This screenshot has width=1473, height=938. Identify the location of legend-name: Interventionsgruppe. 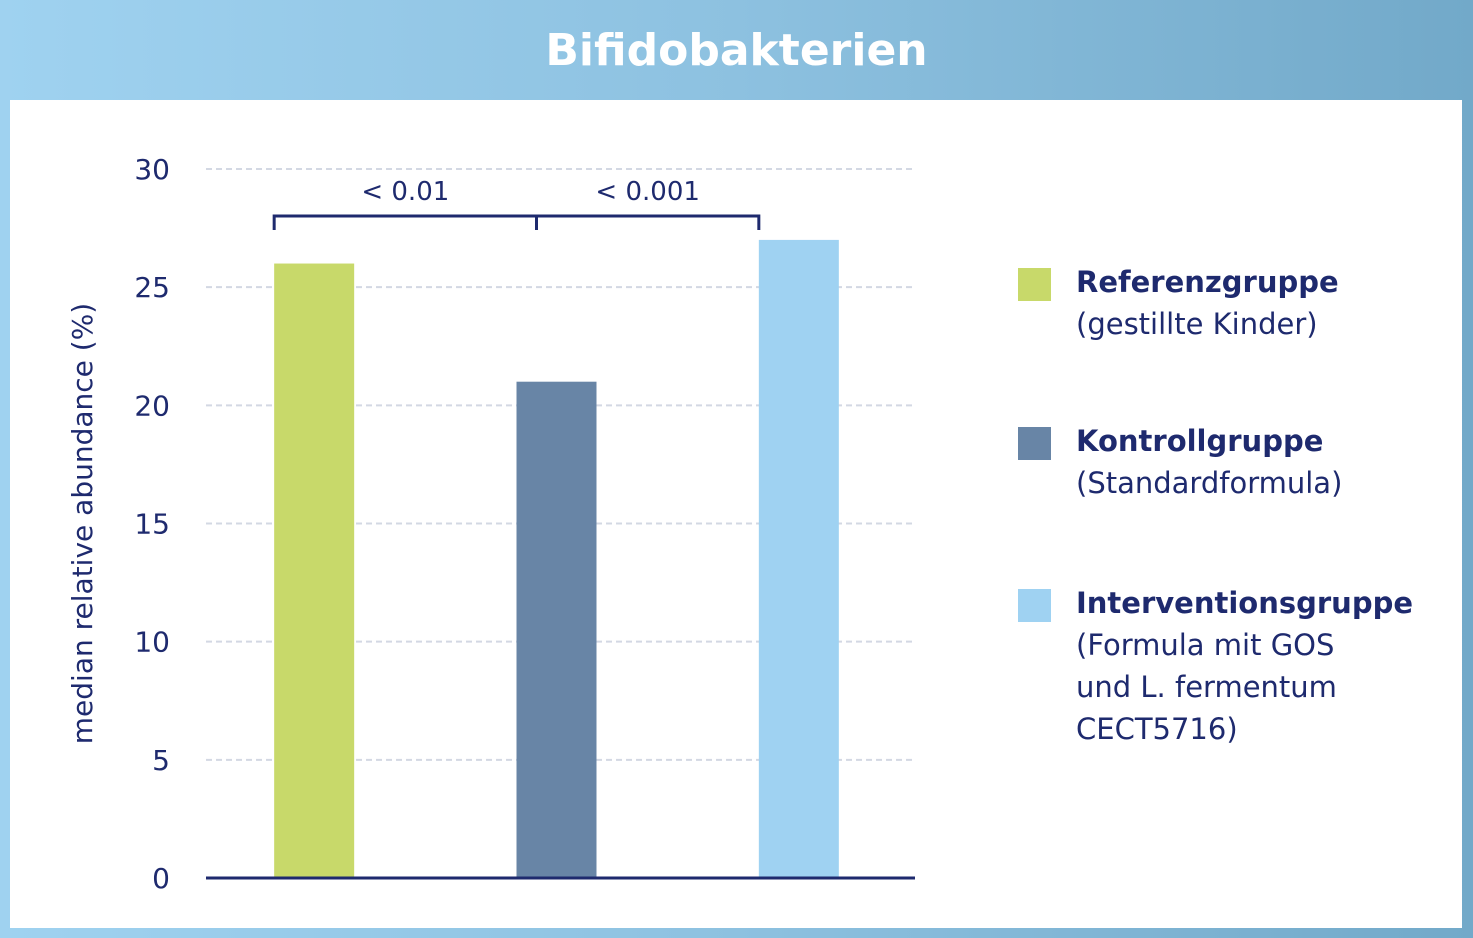
(1245, 603).